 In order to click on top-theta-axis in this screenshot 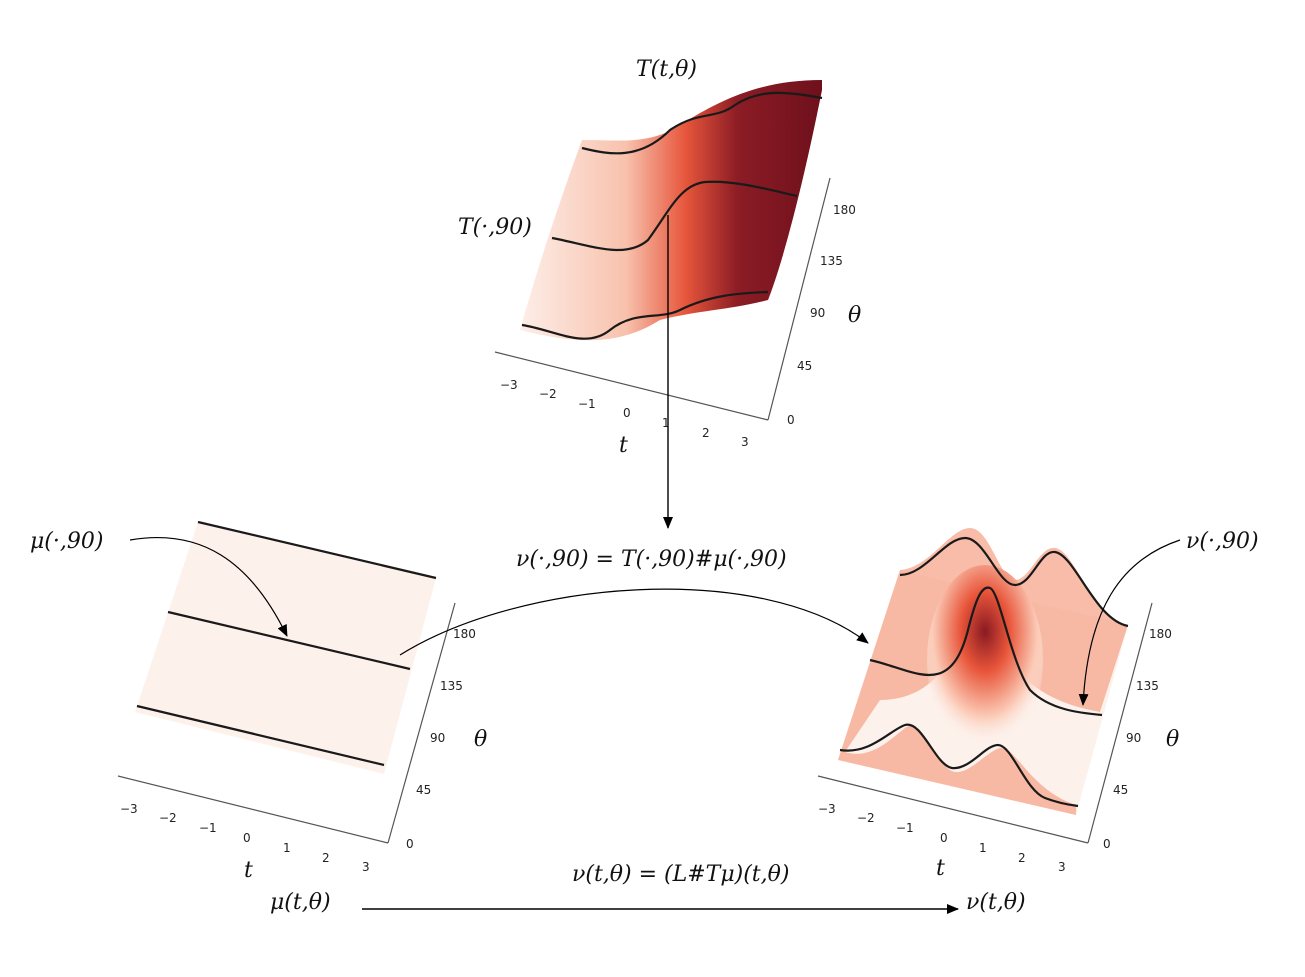, I will do `click(799, 299)`.